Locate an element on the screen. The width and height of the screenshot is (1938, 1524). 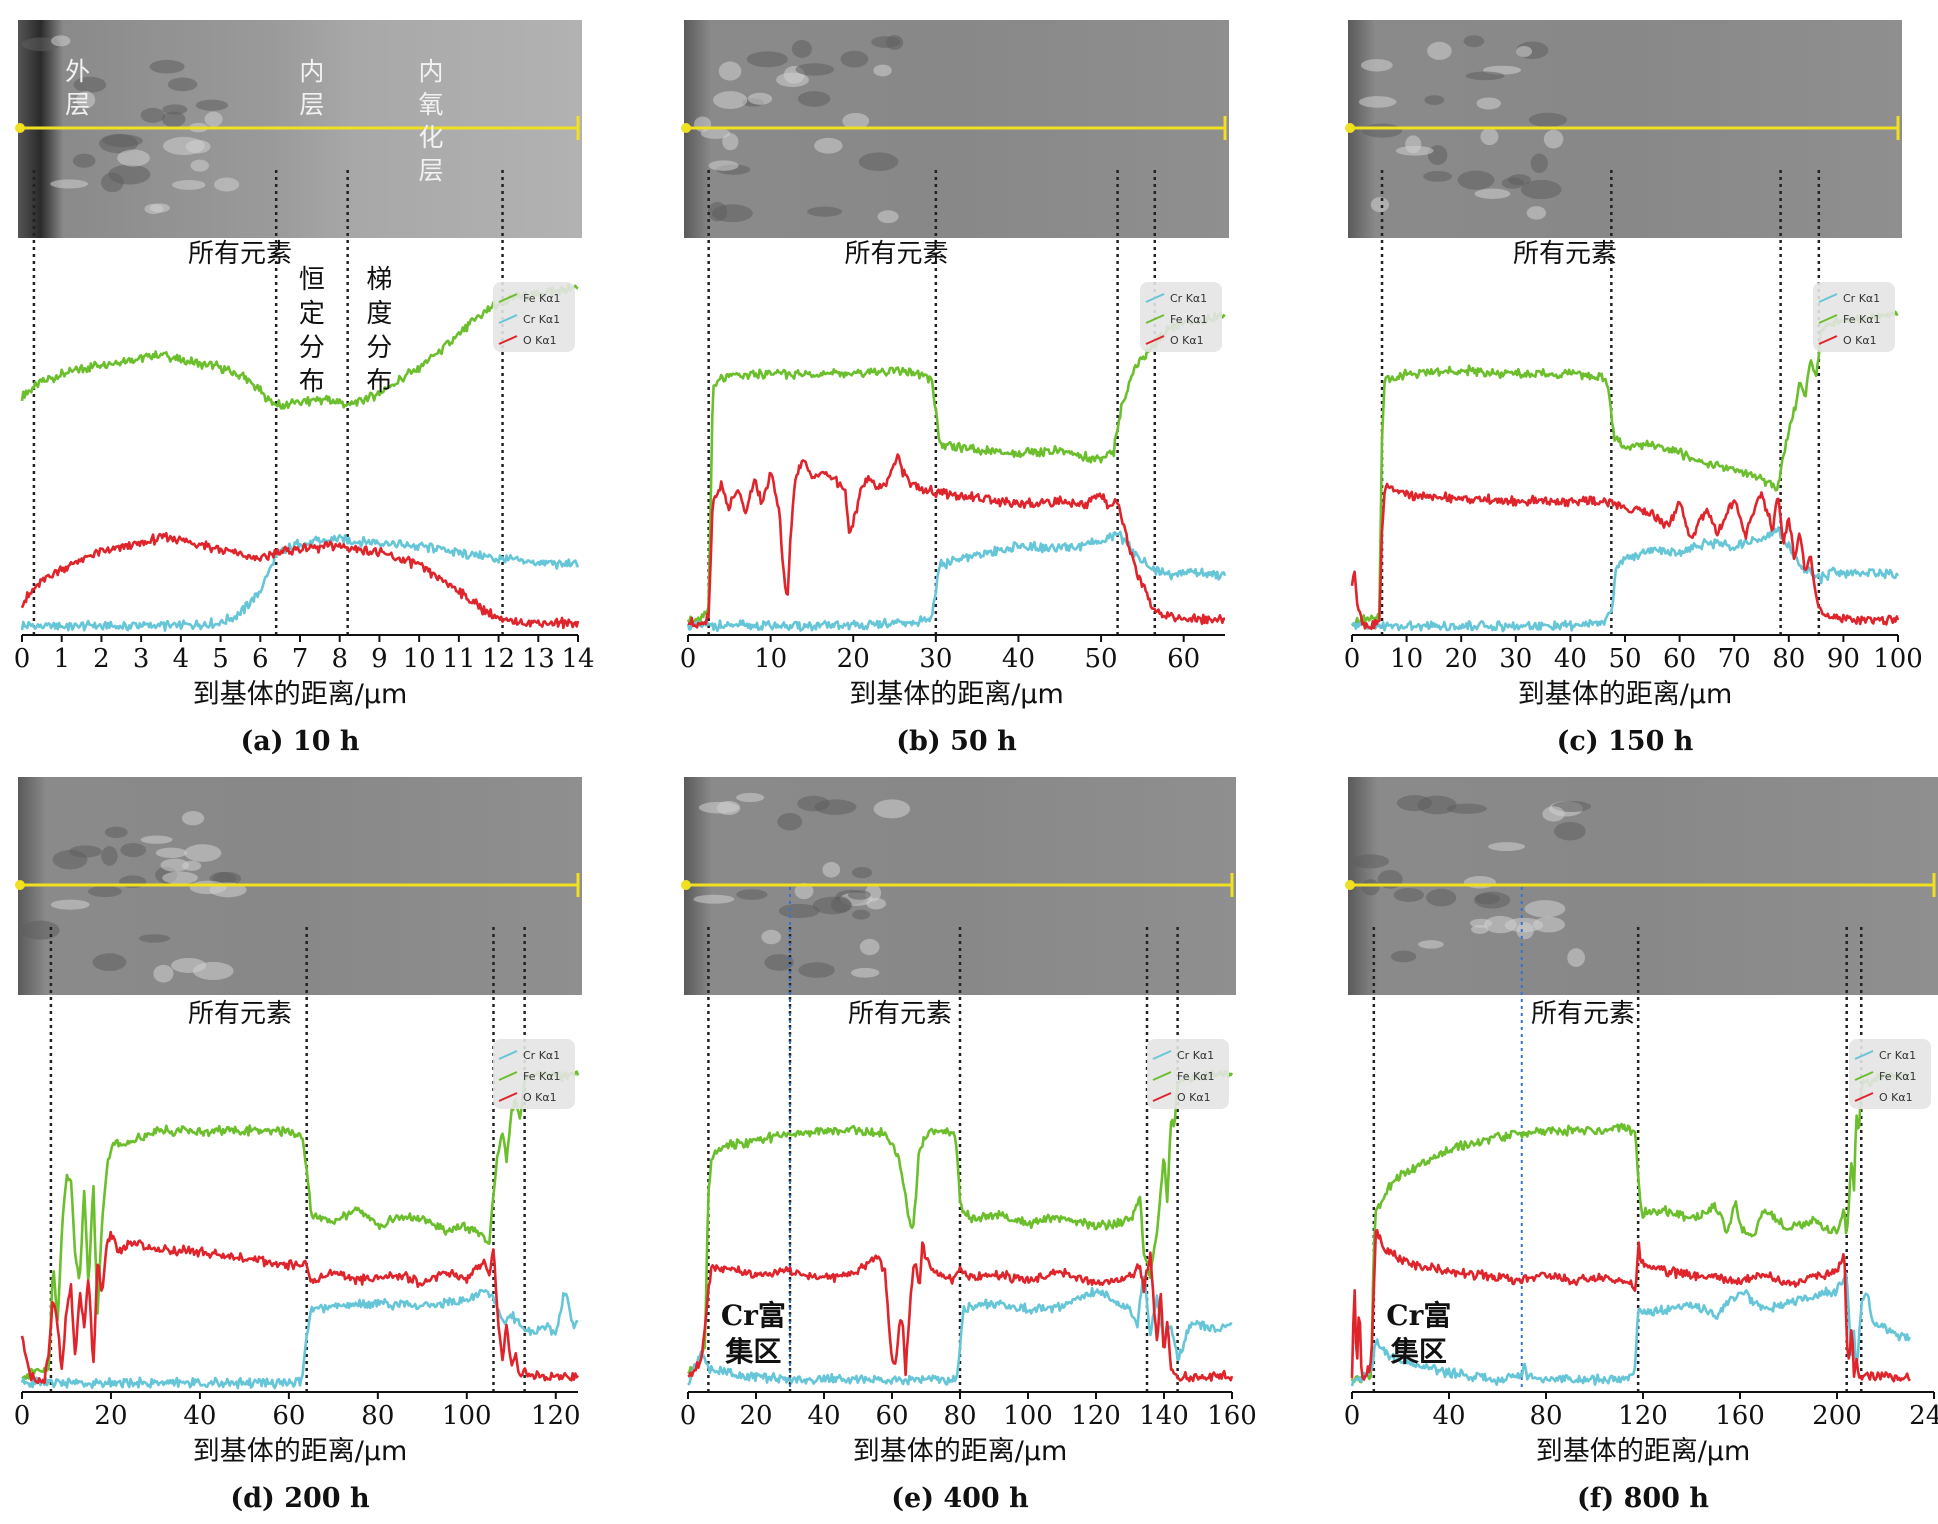
layer-label: 内氧化层 is located at coordinates (431, 121).